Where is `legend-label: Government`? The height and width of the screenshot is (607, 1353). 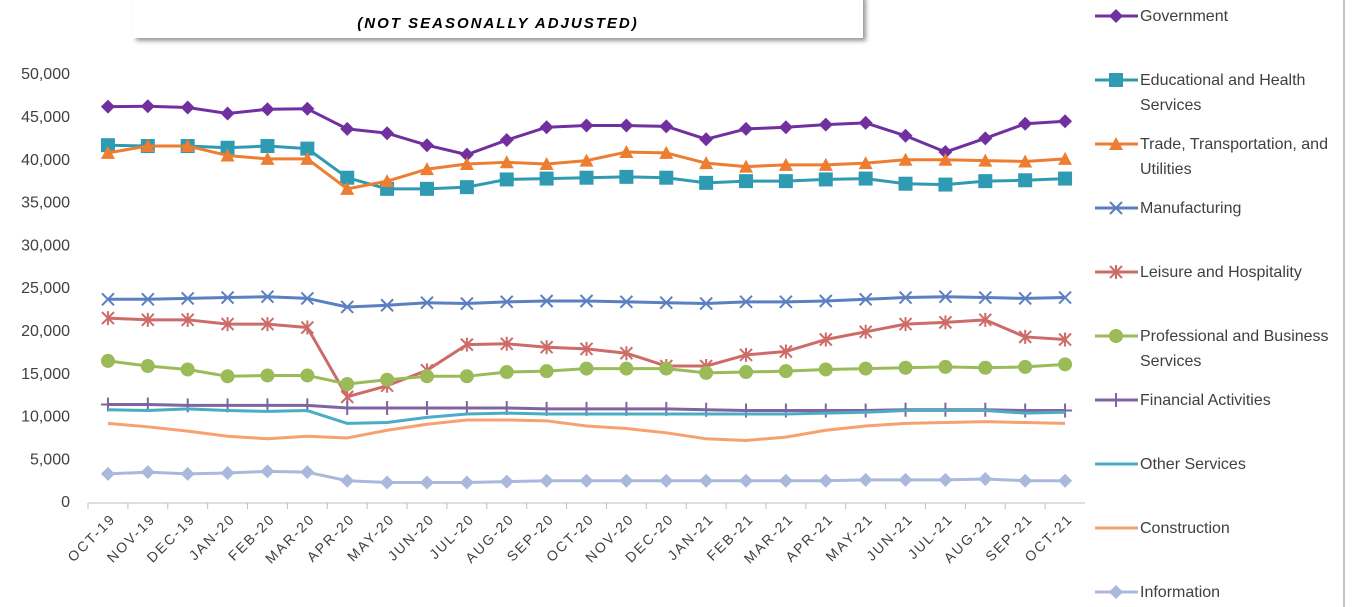
legend-label: Government is located at coordinates (1184, 16).